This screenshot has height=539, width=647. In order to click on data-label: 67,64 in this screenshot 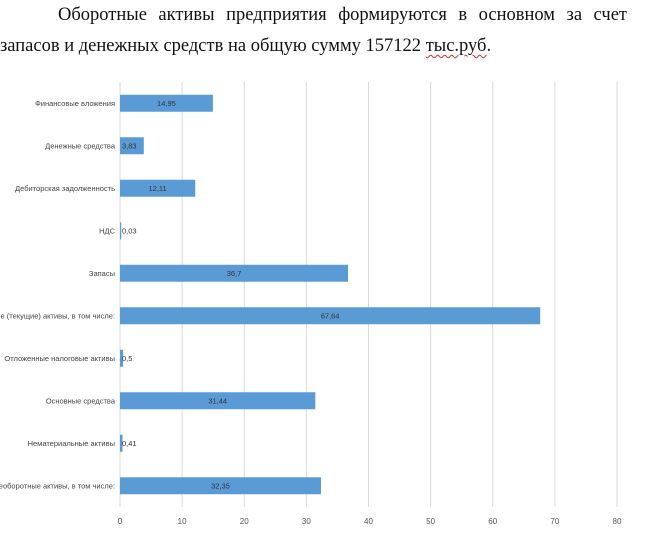, I will do `click(330, 315)`.